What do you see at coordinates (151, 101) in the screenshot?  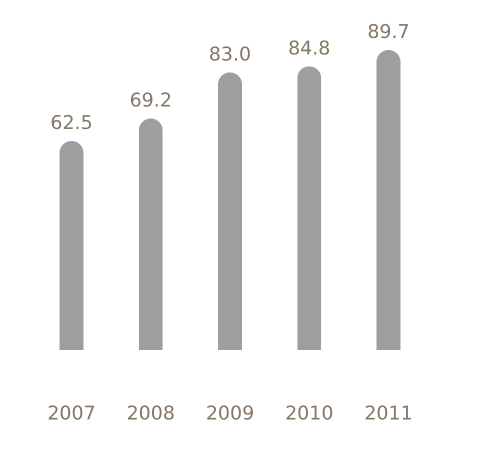 I see `data-label: 69.2` at bounding box center [151, 101].